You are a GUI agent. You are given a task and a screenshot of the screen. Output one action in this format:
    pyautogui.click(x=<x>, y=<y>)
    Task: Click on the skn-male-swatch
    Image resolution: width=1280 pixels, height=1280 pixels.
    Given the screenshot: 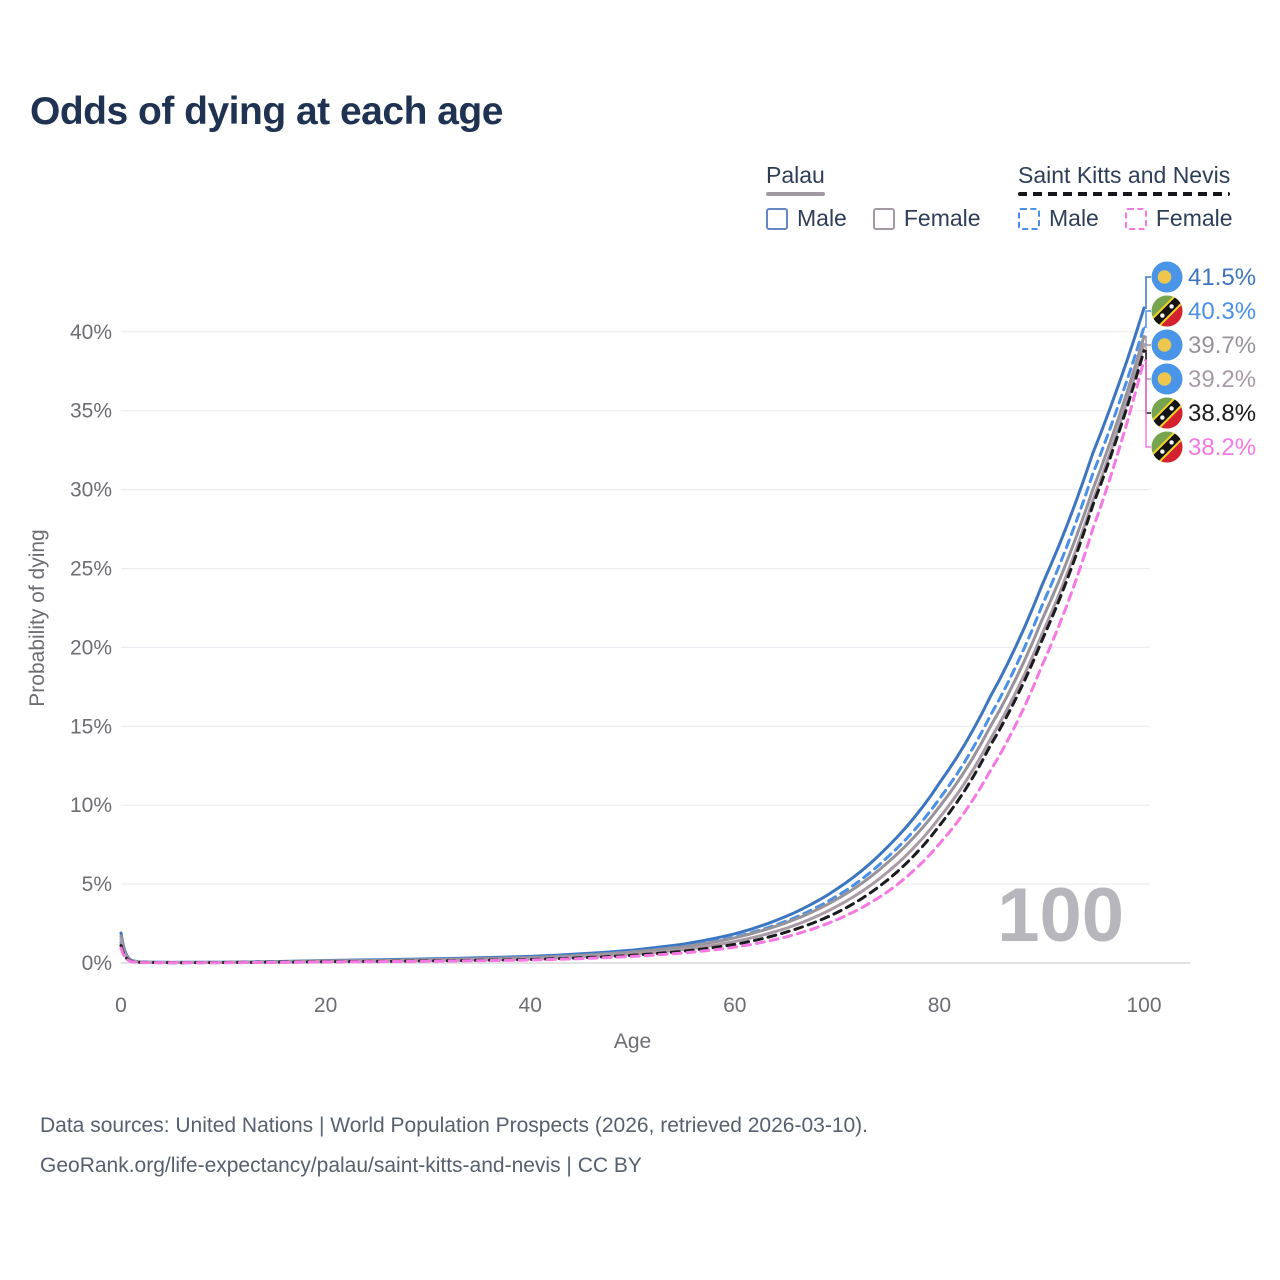 What is the action you would take?
    pyautogui.click(x=1029, y=218)
    